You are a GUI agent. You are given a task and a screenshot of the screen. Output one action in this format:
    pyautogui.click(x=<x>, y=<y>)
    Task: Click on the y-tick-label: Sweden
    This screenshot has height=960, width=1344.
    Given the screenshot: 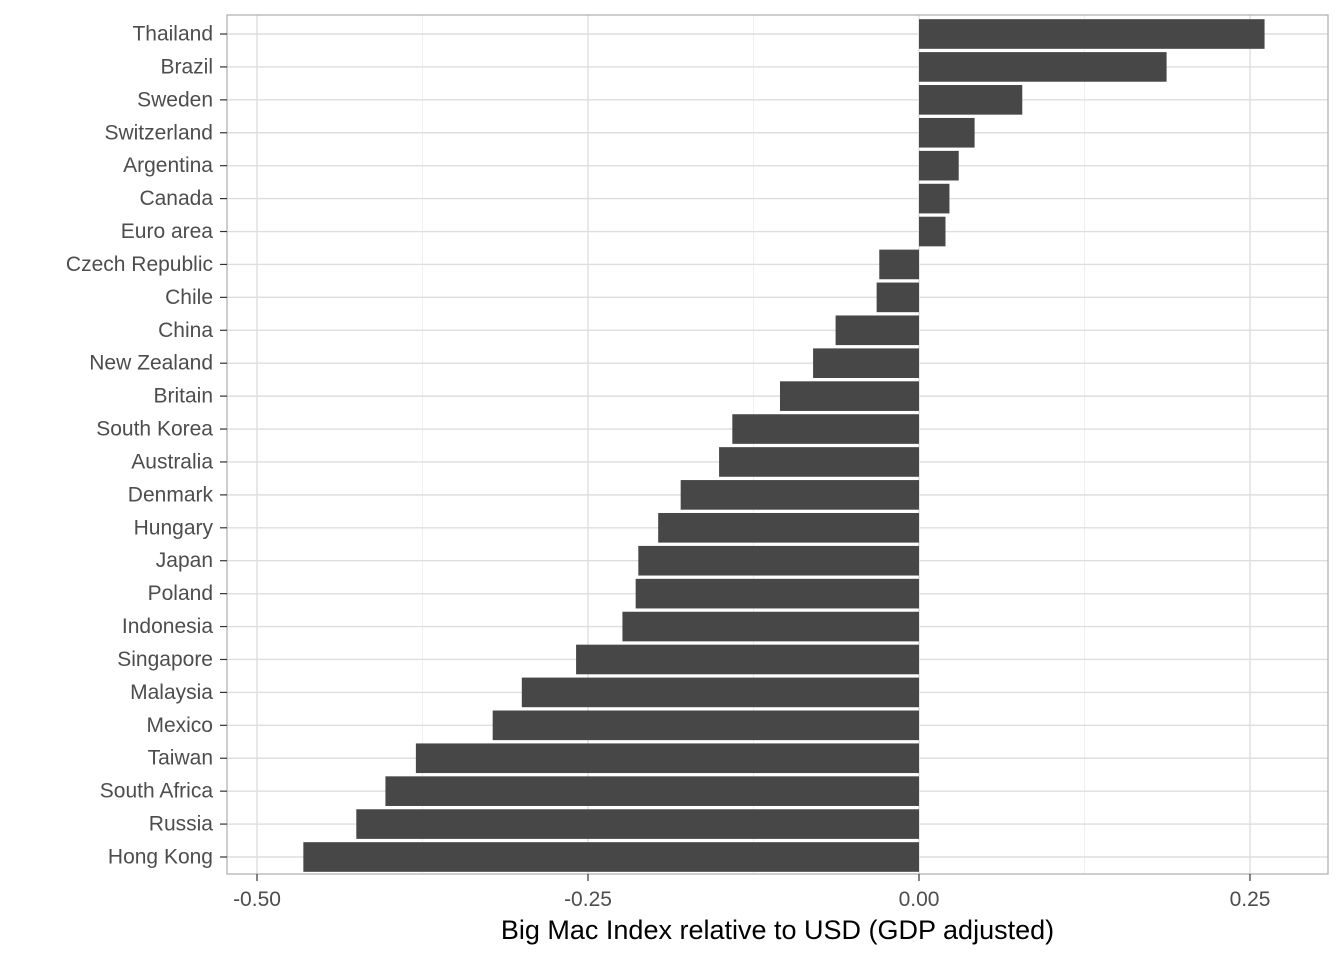 What is the action you would take?
    pyautogui.click(x=175, y=99)
    